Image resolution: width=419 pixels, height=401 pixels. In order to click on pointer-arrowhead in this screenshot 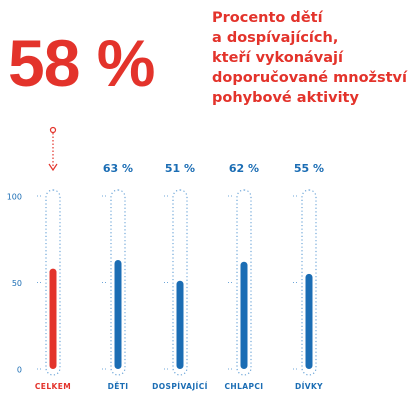, I will do `click(53, 167)`.